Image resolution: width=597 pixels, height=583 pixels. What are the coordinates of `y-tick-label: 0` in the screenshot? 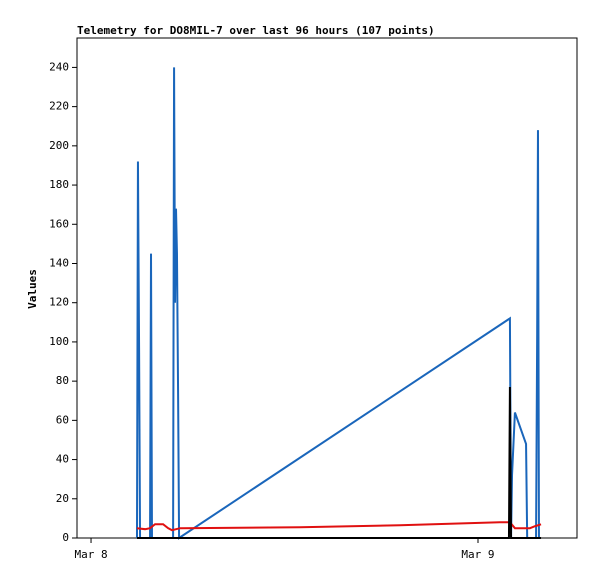 It's located at (65, 537).